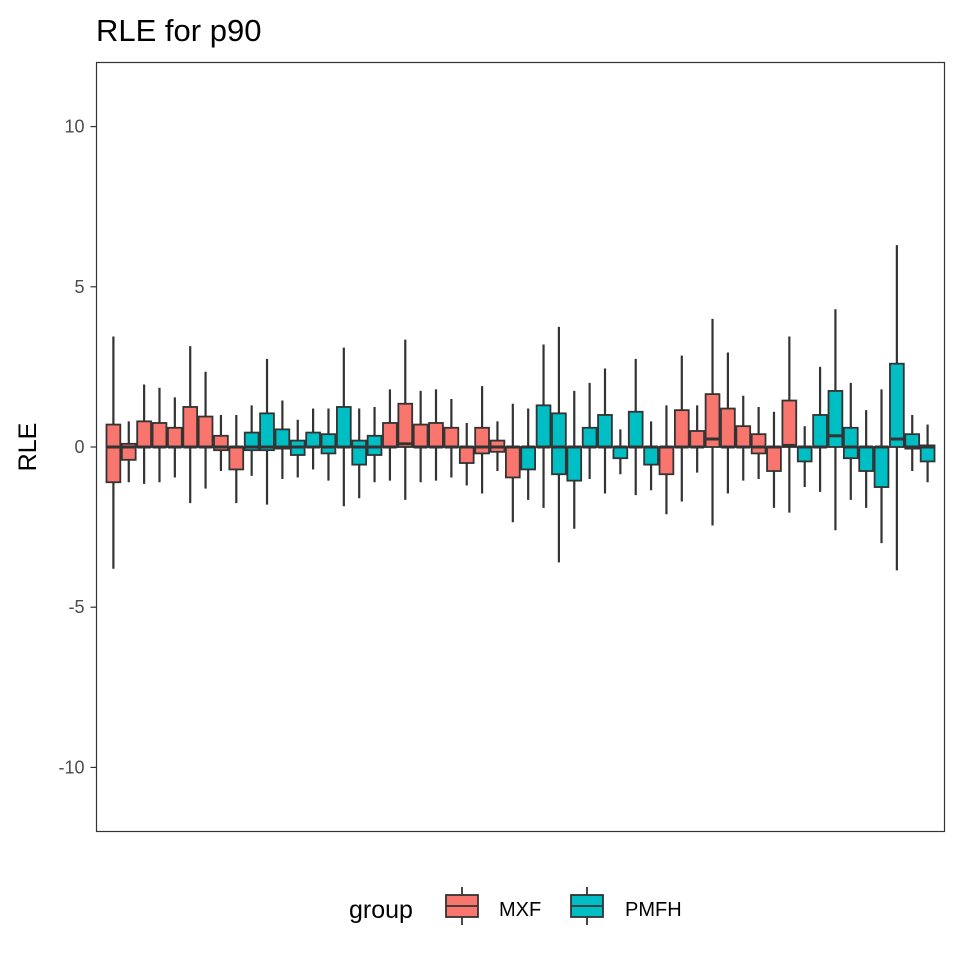  Describe the element at coordinates (79, 287) in the screenshot. I see `y-tick-label: 5` at that location.